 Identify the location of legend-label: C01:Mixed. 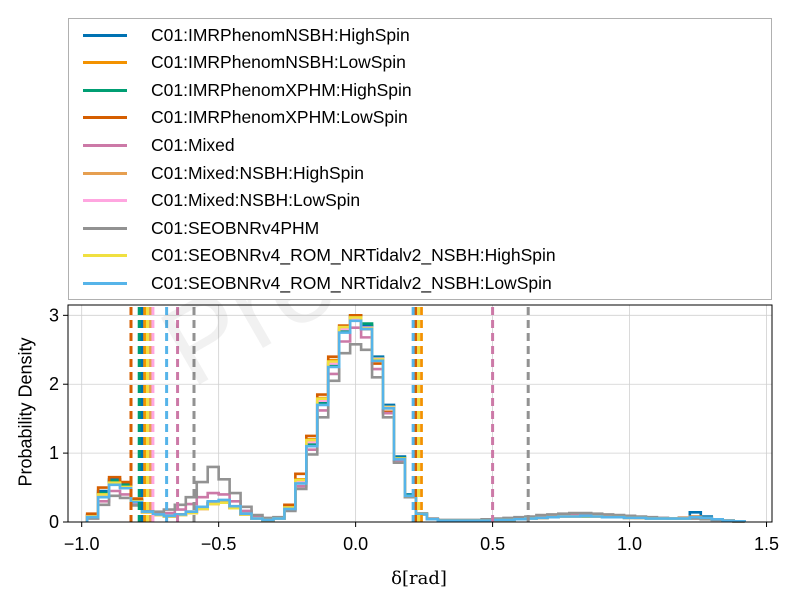
(193, 144).